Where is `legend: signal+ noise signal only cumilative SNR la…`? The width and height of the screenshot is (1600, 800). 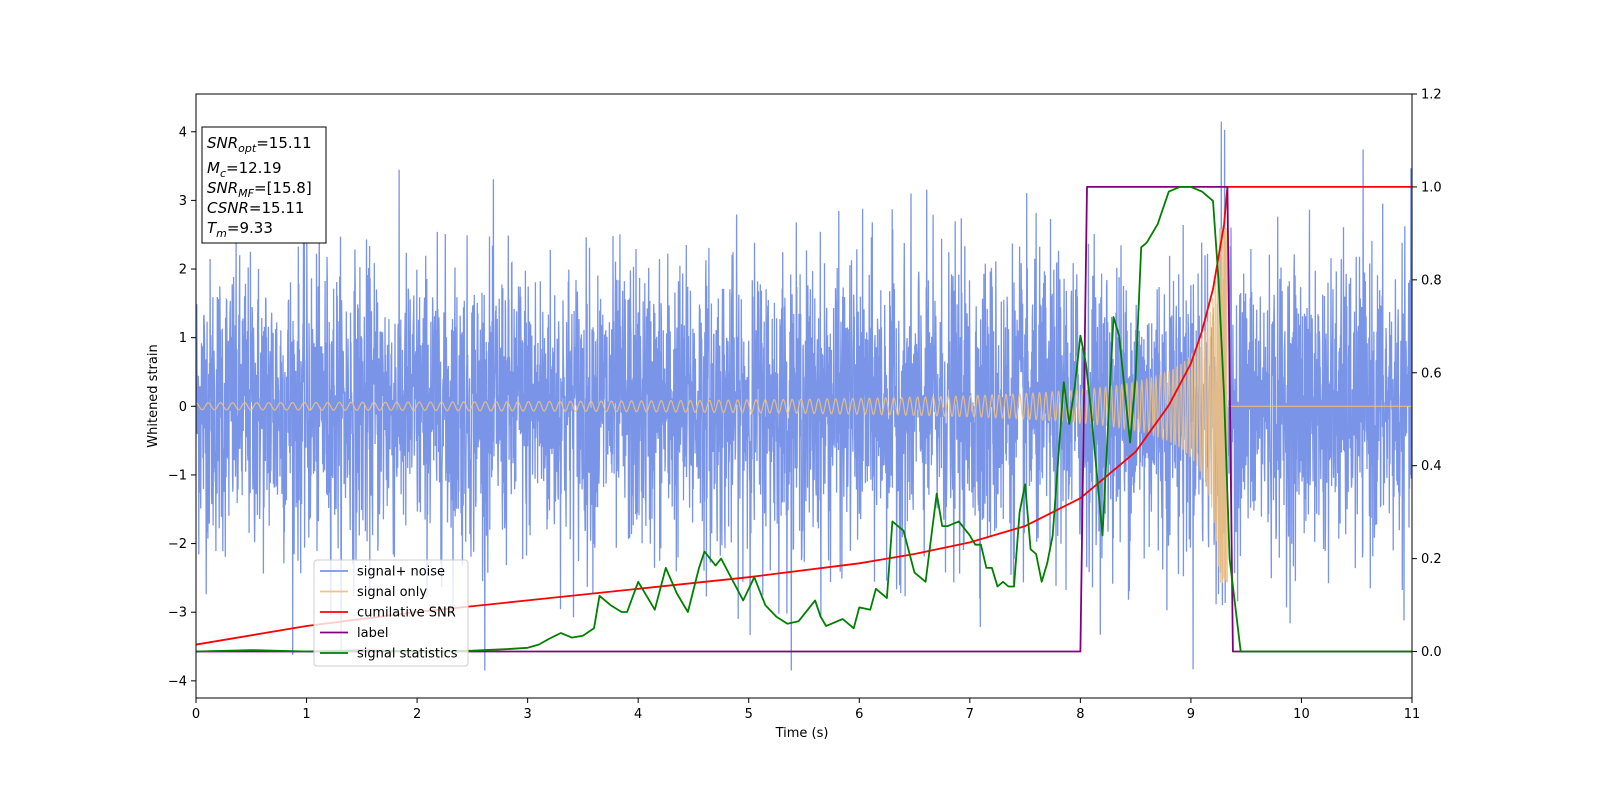 legend: signal+ noise signal only cumilative SNR la… is located at coordinates (391, 613).